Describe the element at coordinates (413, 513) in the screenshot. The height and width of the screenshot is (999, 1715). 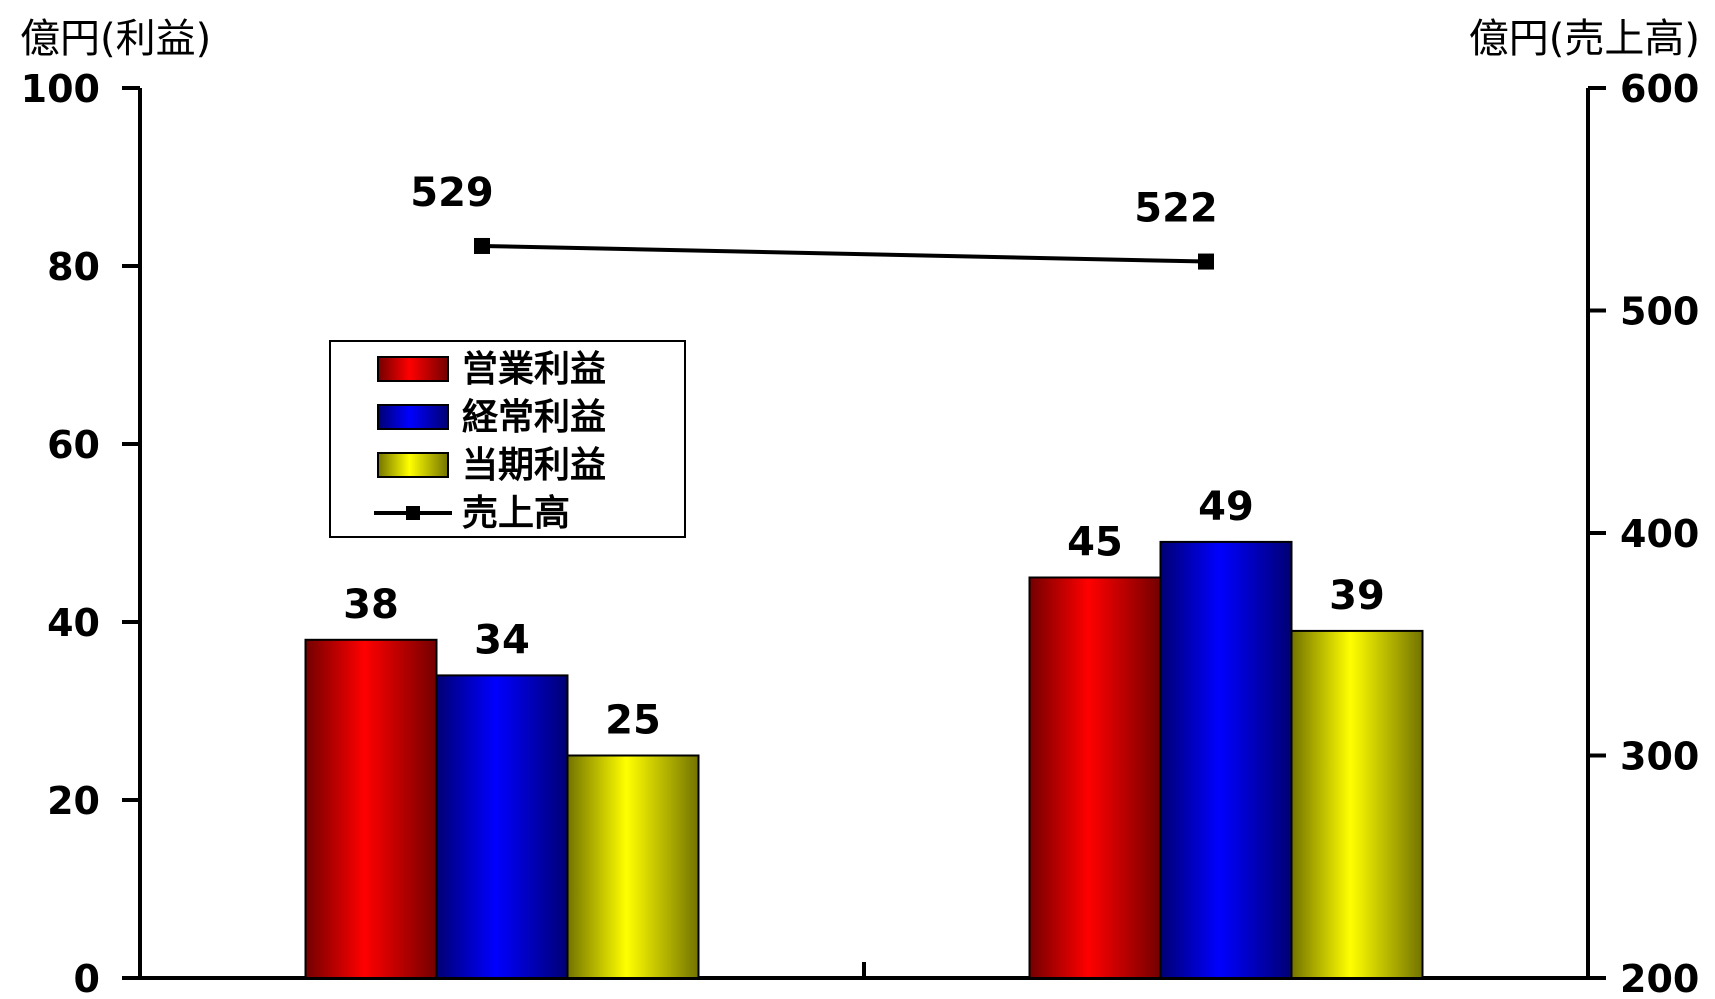
I see `legend-marker` at that location.